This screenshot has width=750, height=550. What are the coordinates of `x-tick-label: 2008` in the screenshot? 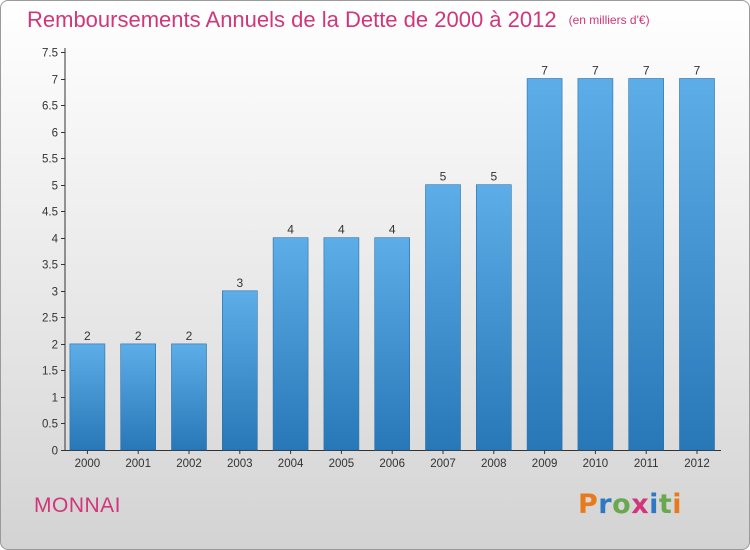 It's located at (494, 464).